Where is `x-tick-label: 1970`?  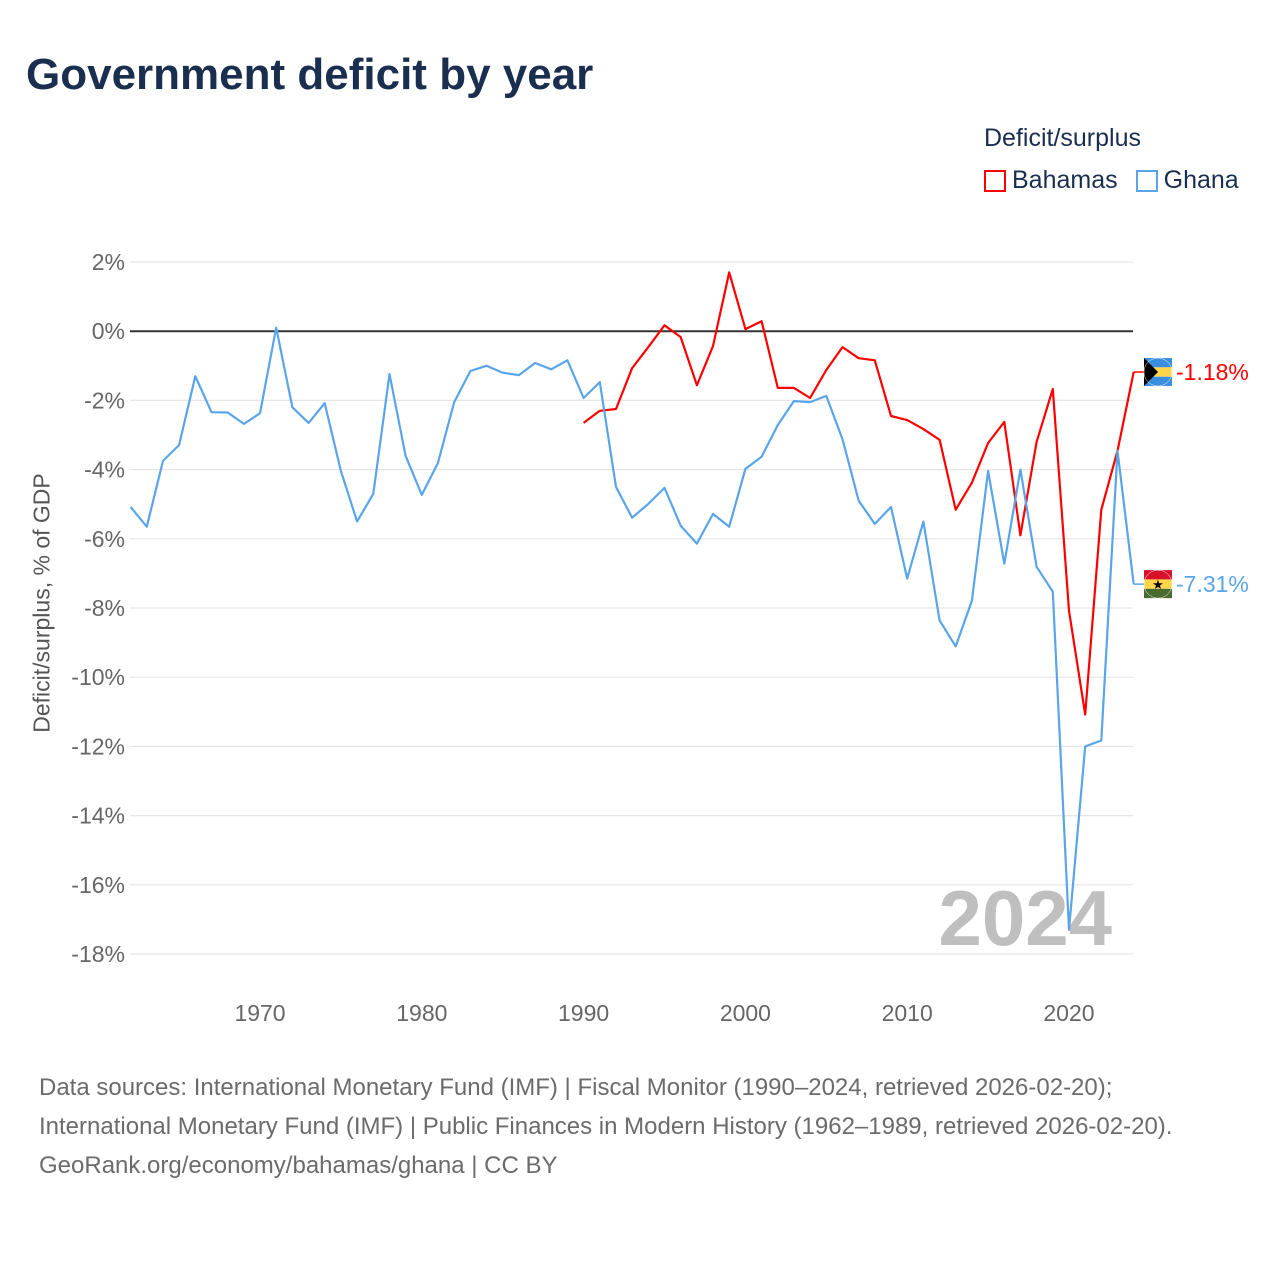
x-tick-label: 1970 is located at coordinates (259, 1013).